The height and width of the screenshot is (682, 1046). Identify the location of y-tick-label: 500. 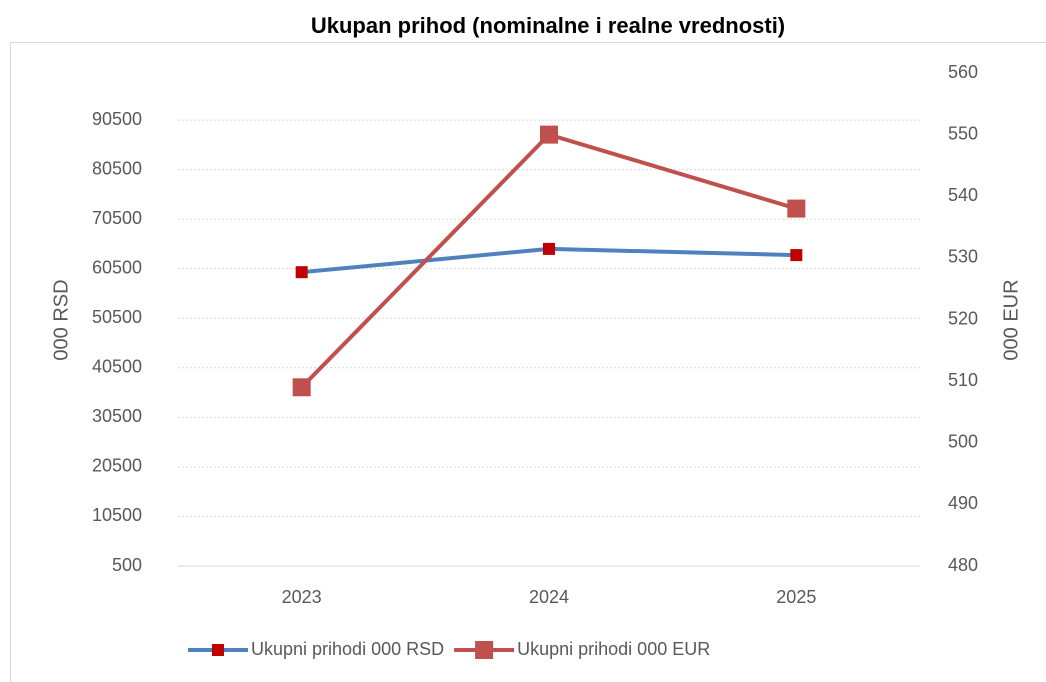
(127, 565).